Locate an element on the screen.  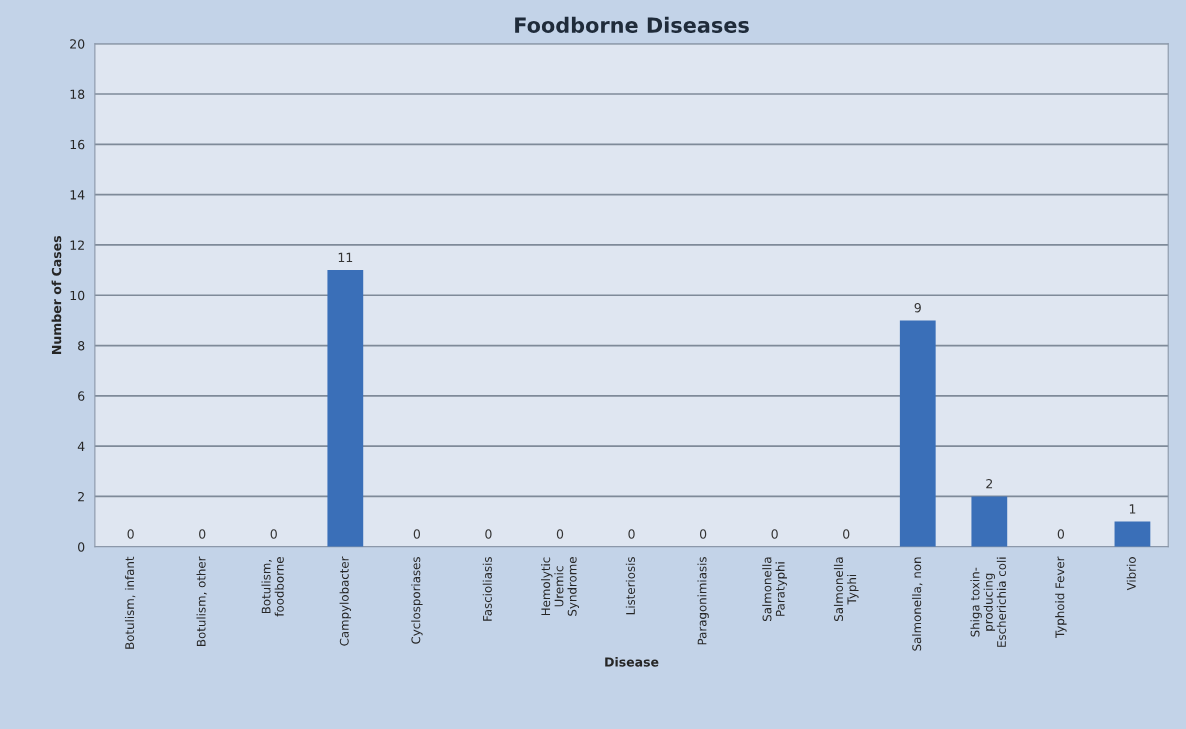
y-tick-label: 8 is located at coordinates (81, 346).